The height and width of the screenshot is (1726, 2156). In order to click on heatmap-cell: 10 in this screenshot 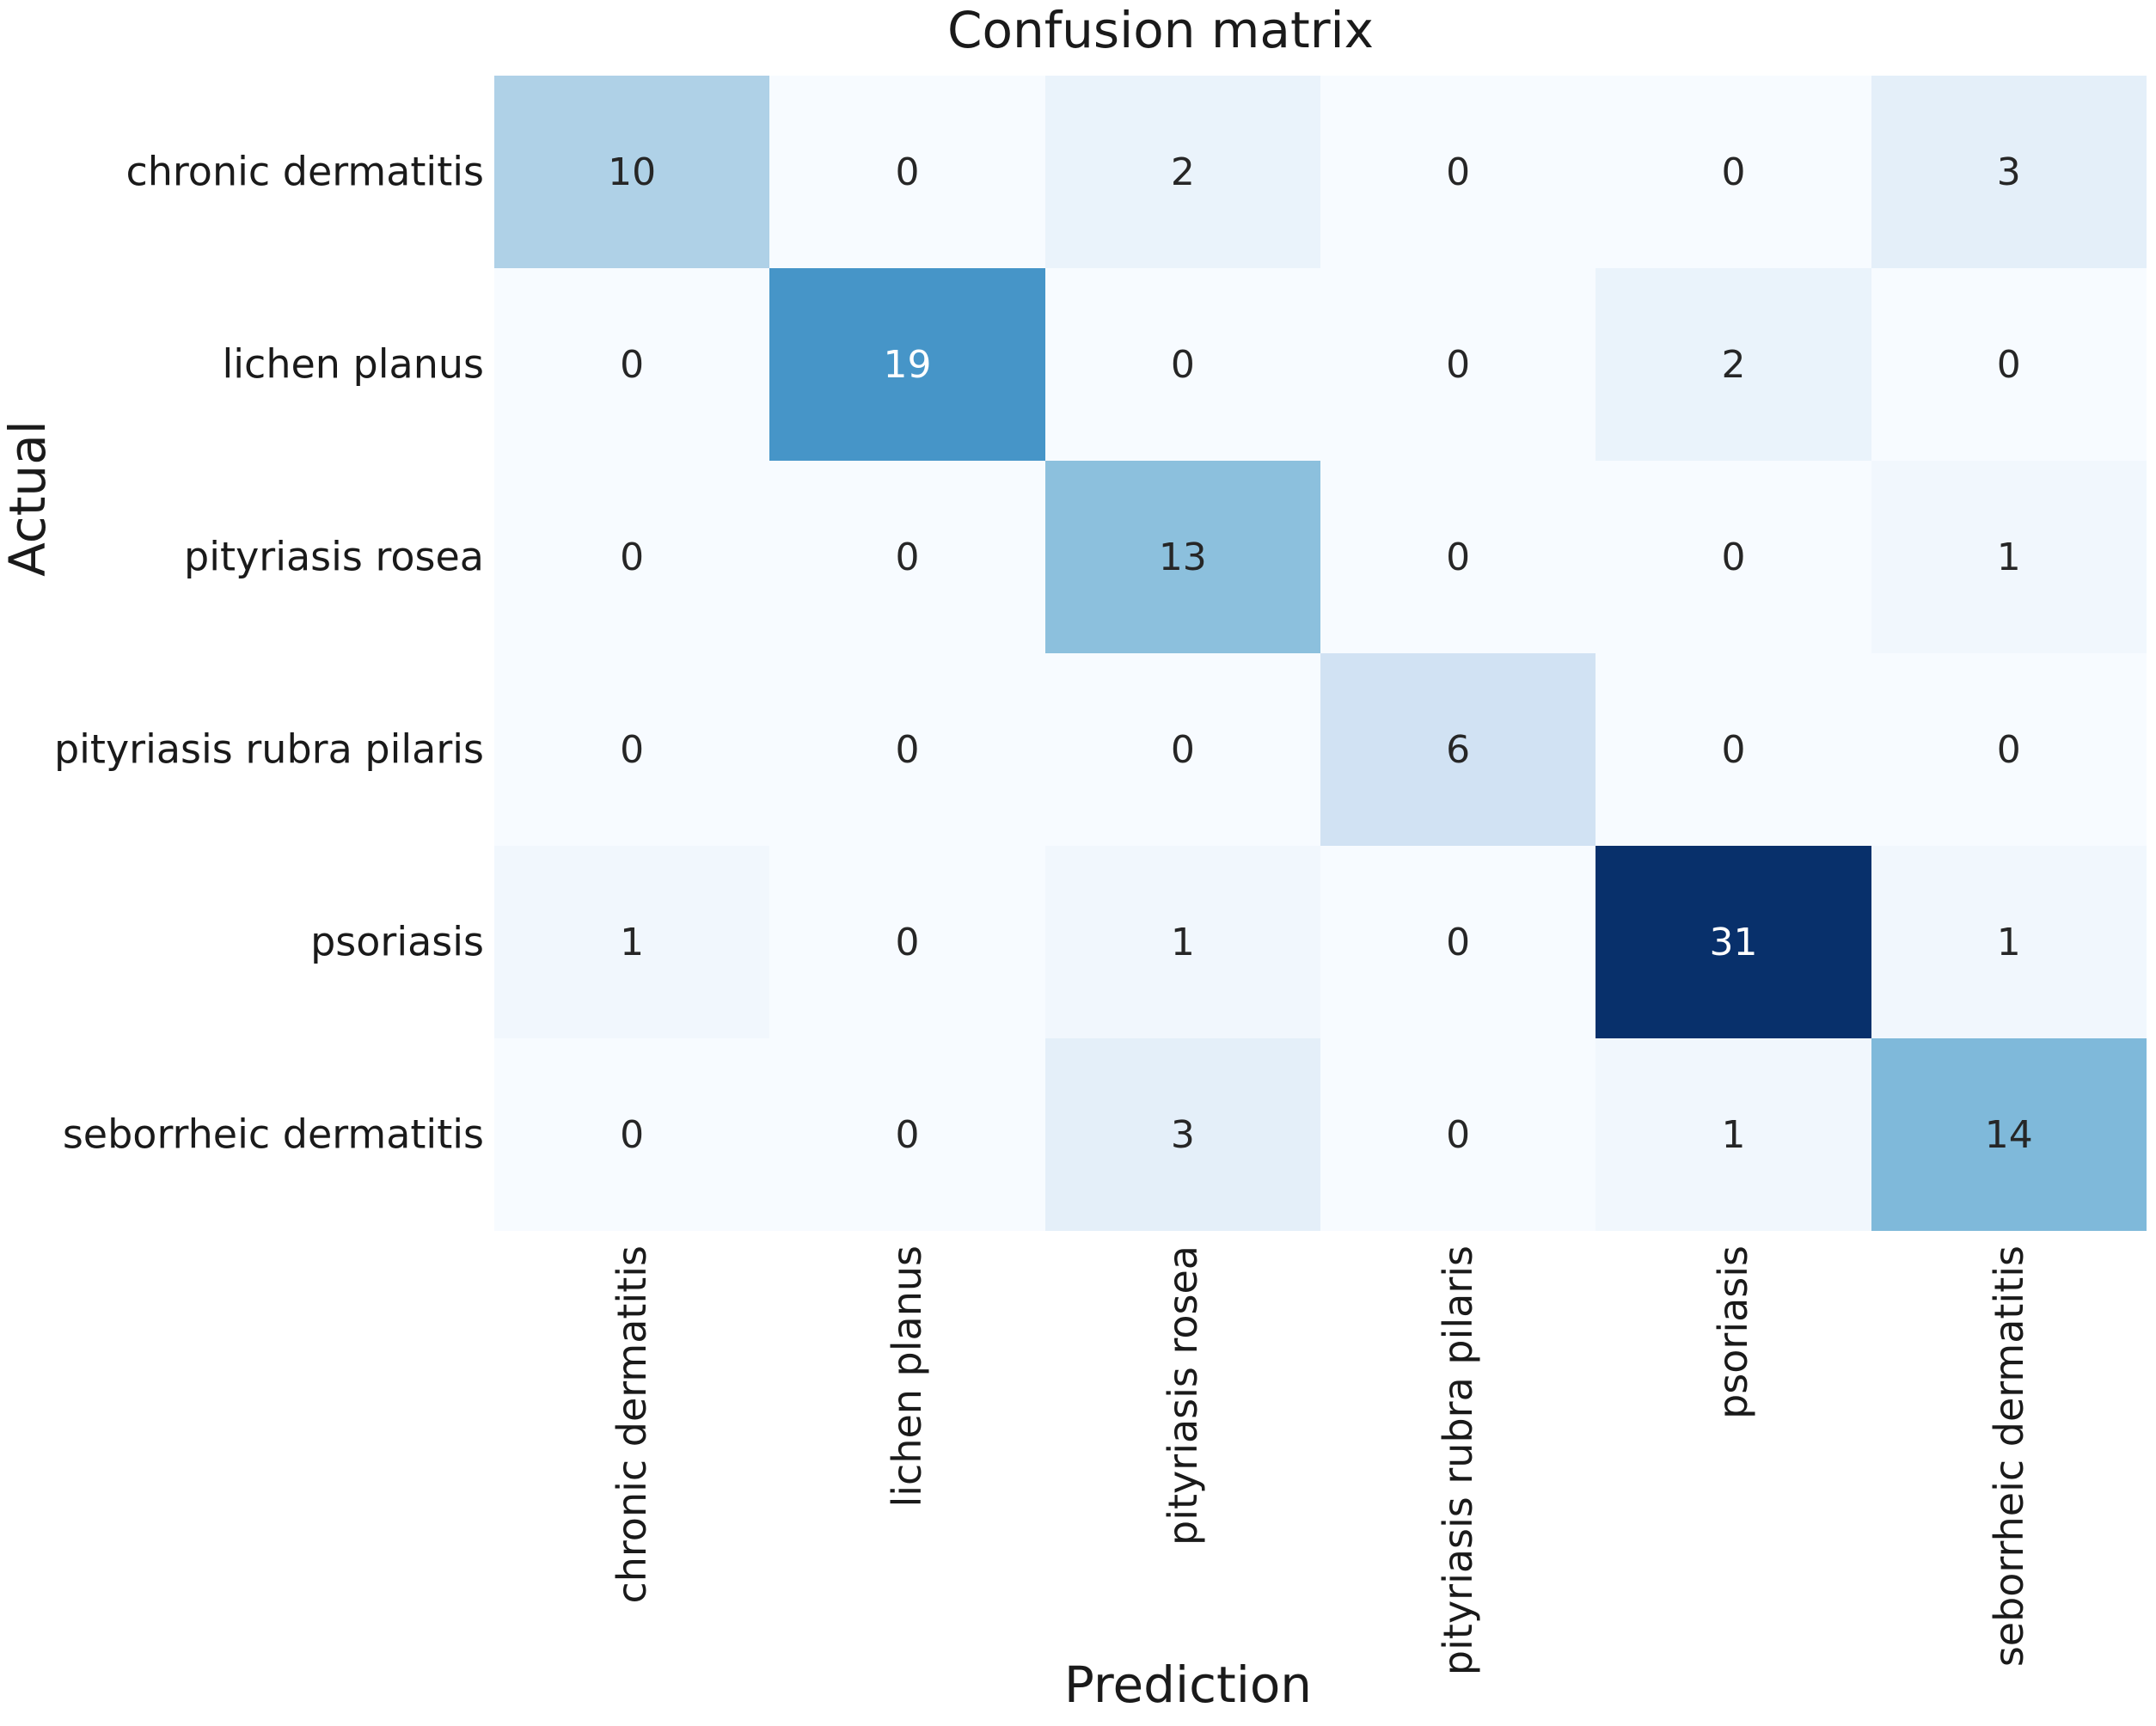, I will do `click(632, 172)`.